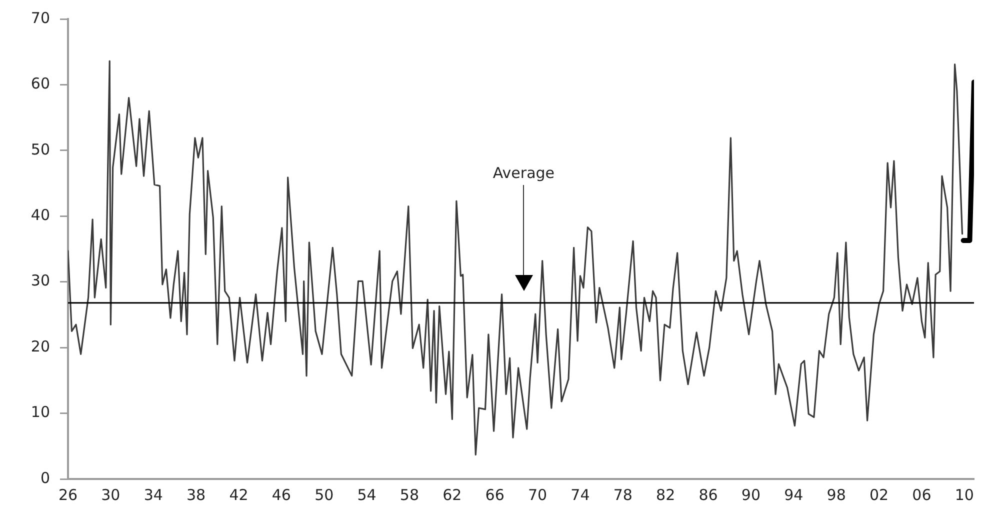 Image resolution: width=988 pixels, height=527 pixels. What do you see at coordinates (666, 495) in the screenshot?
I see `x-tick-label: 82` at bounding box center [666, 495].